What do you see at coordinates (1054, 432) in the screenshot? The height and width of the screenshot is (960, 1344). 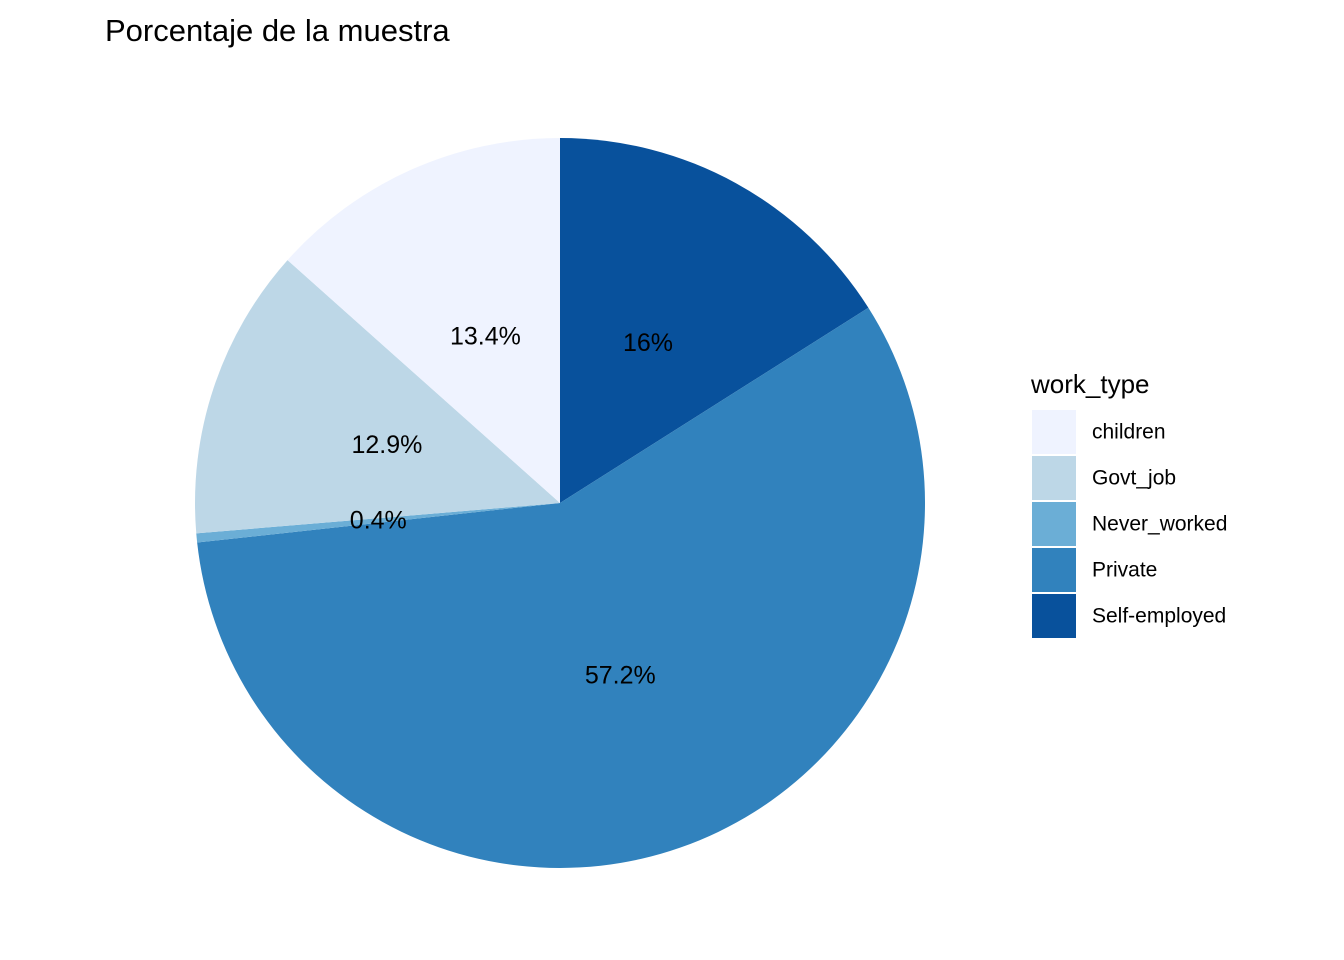 I see `legend-key-children` at bounding box center [1054, 432].